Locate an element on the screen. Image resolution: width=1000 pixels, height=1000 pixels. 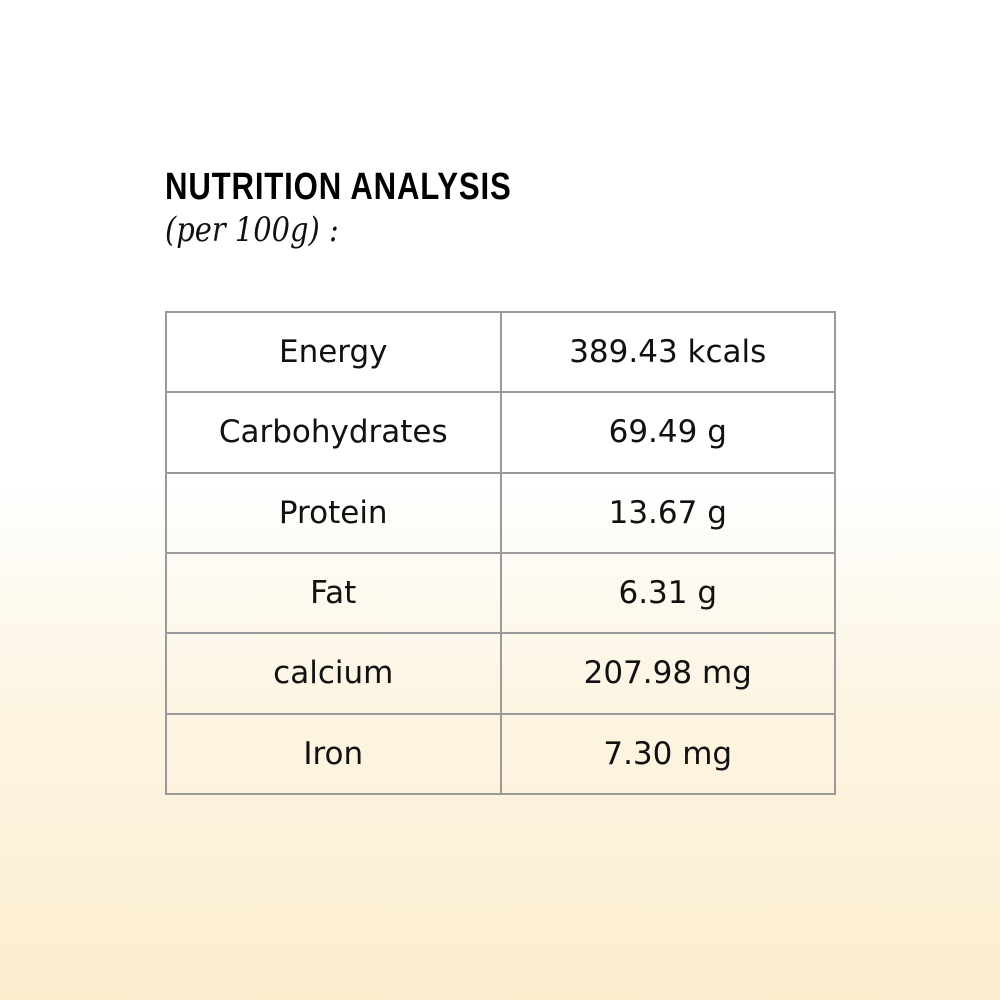
nutrient-name: Iron is located at coordinates (333, 754).